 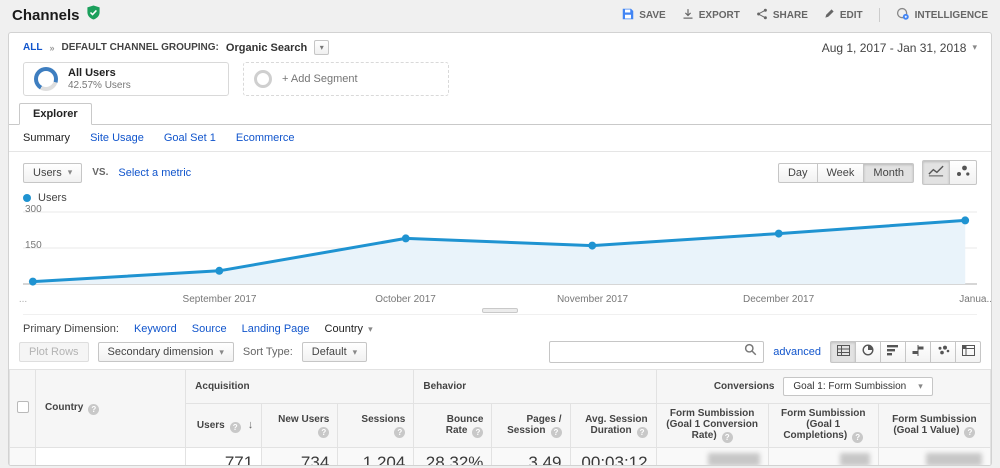 I want to click on bounce-rate-column-header: Bounce Rate, so click(x=453, y=425).